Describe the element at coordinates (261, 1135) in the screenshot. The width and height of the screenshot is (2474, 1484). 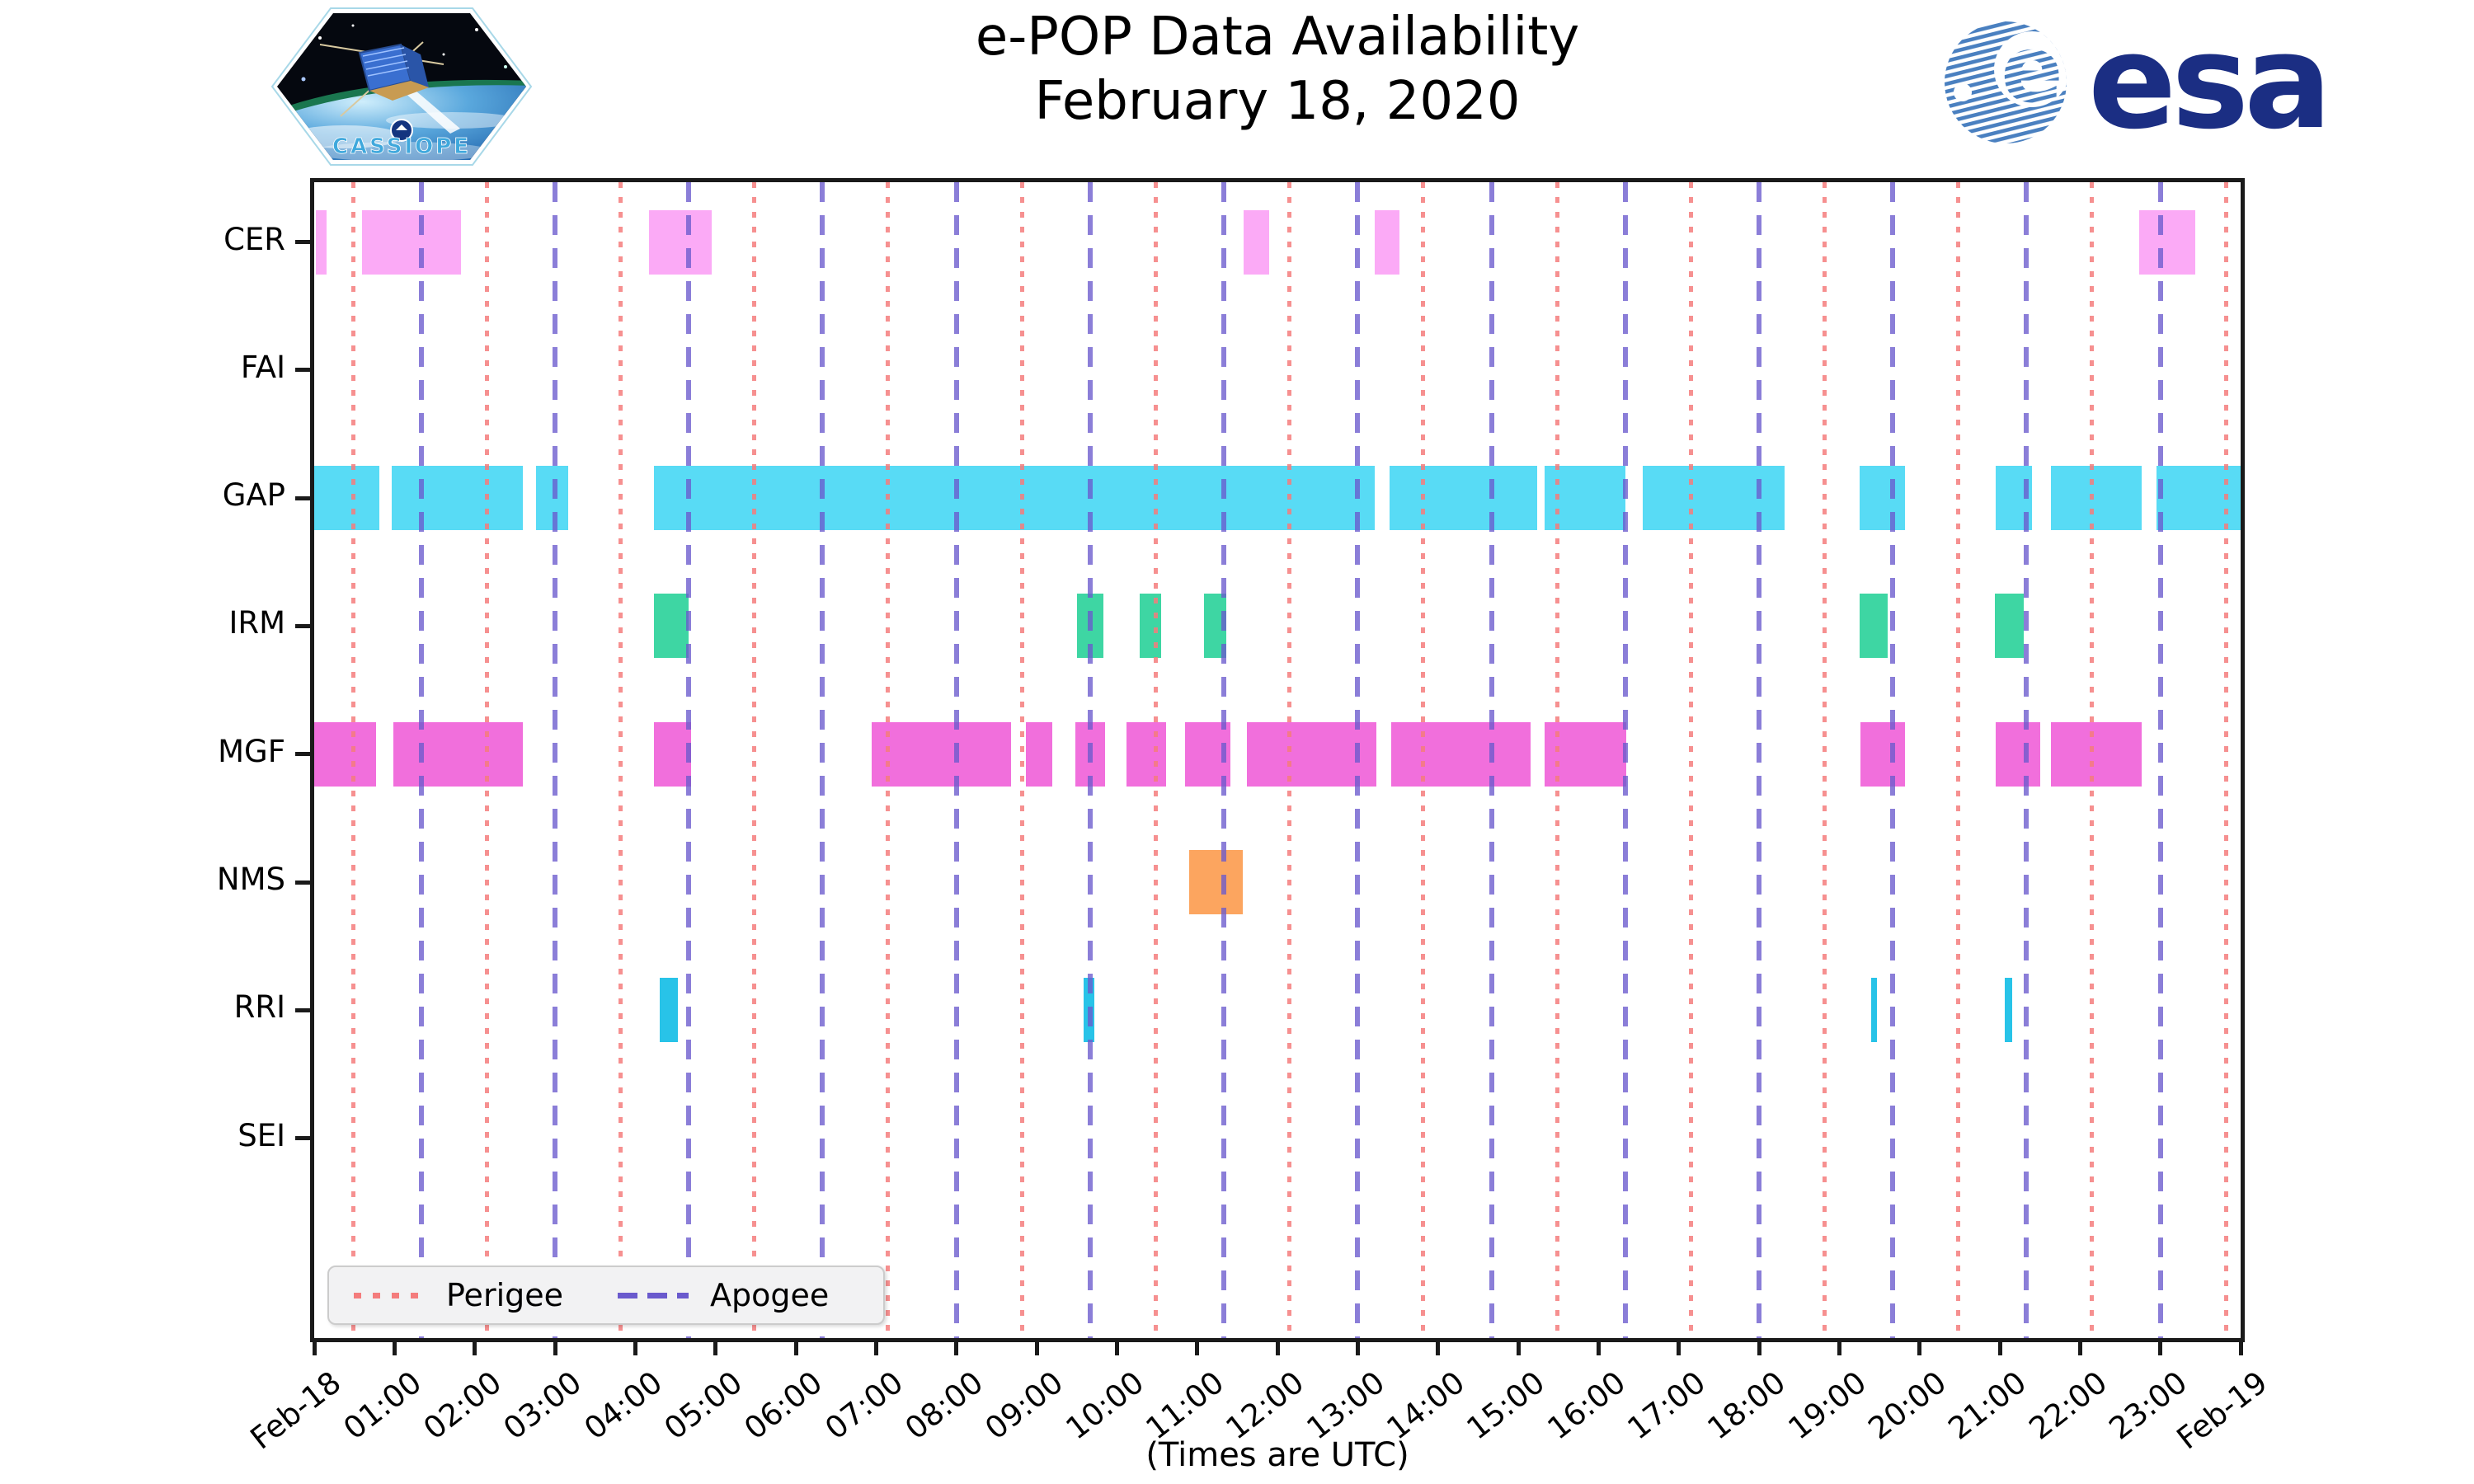
I see `y-tick-label-sei: SEI` at that location.